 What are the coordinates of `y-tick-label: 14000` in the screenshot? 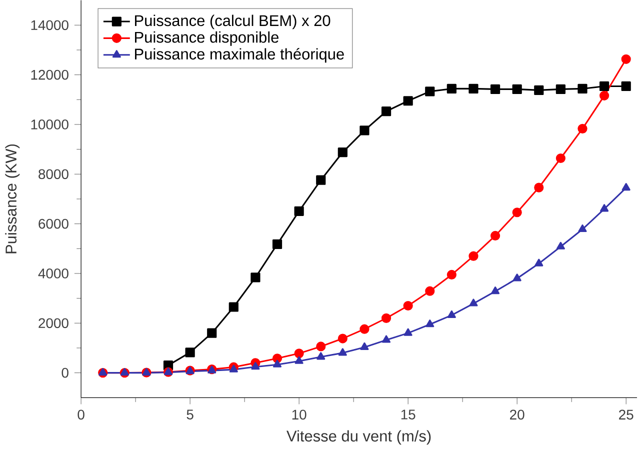 It's located at (49, 25).